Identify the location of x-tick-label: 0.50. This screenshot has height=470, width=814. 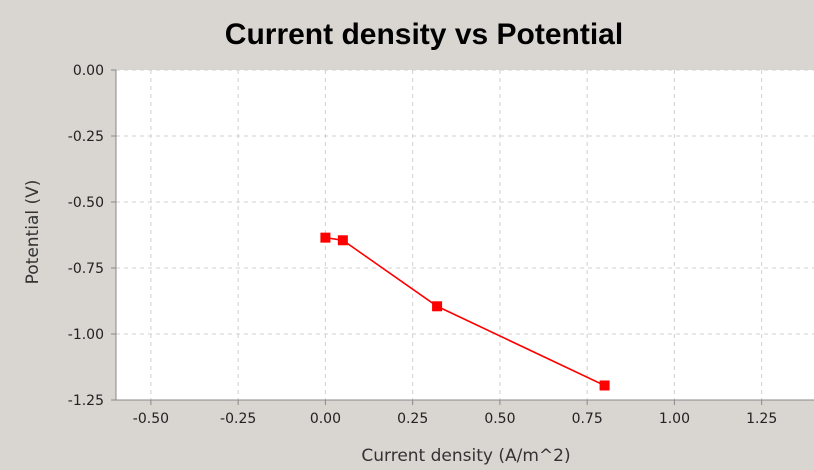
(499, 419).